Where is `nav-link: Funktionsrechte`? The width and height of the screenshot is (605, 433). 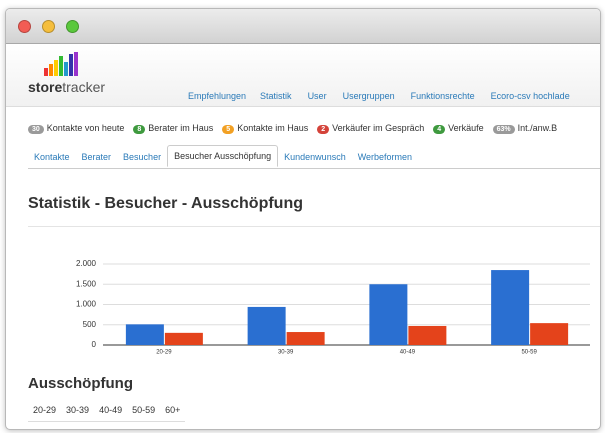 nav-link: Funktionsrechte is located at coordinates (442, 96).